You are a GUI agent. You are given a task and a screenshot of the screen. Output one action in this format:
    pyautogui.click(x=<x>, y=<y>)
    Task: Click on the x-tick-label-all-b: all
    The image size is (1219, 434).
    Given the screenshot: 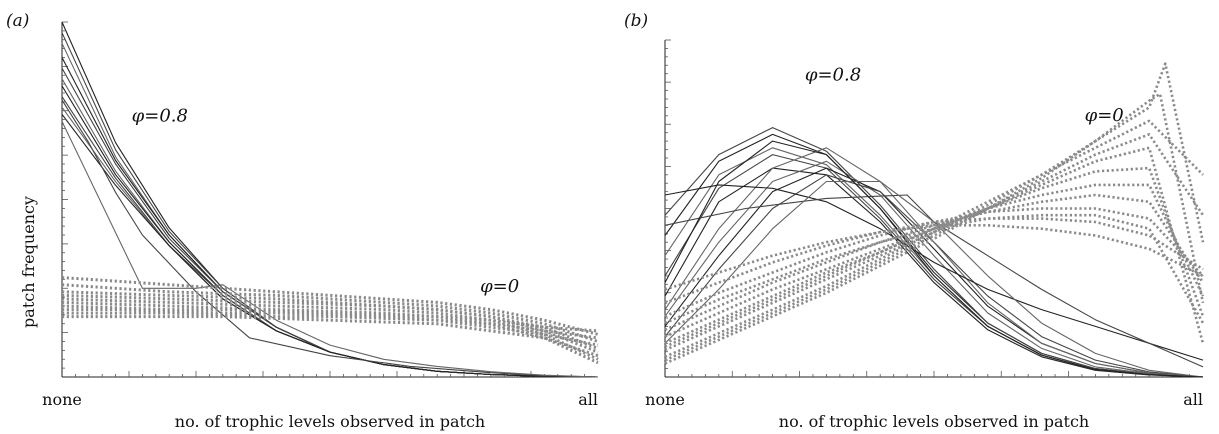 What is the action you would take?
    pyautogui.click(x=1193, y=399)
    